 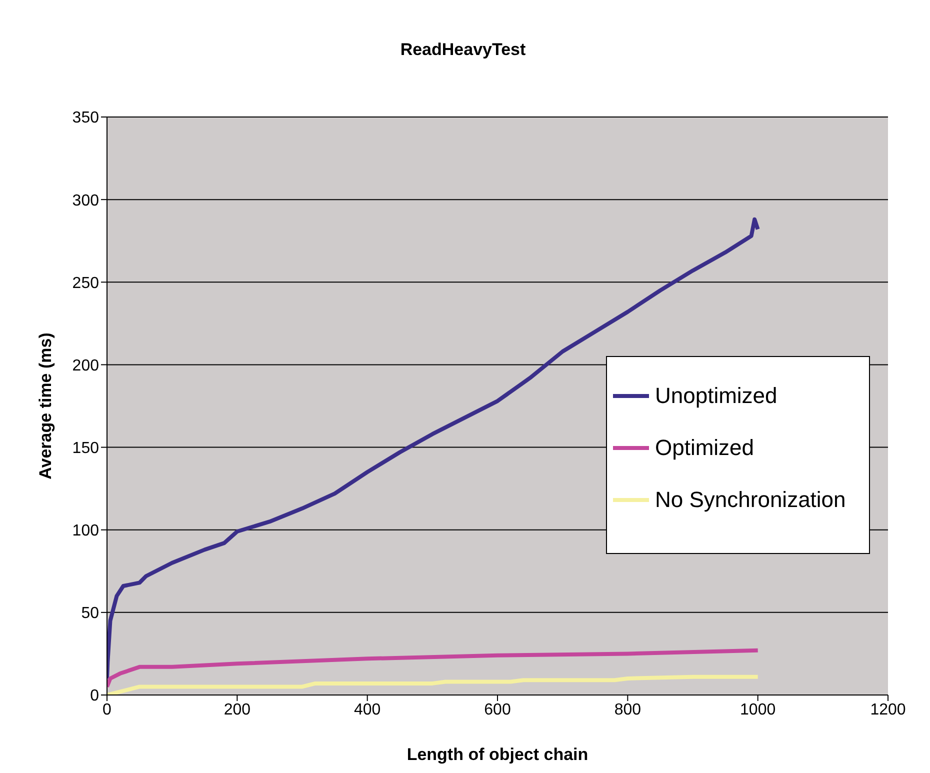 I want to click on x-tick-label: 200, so click(x=237, y=709).